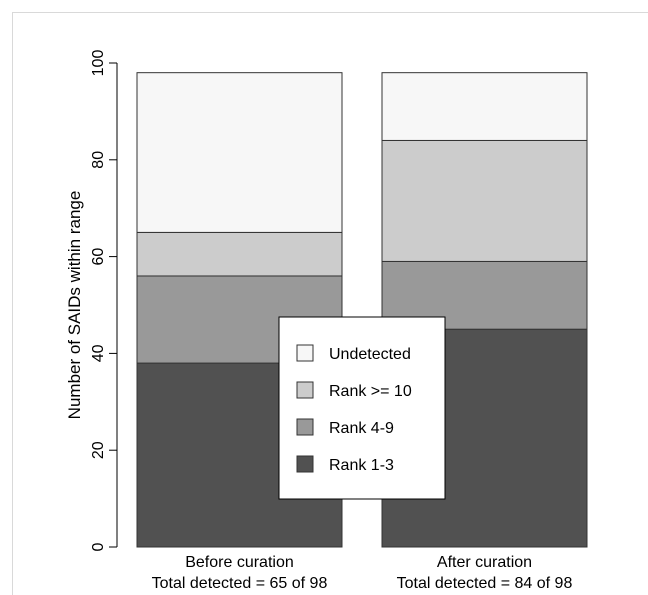 The image size is (648, 595). Describe the element at coordinates (240, 583) in the screenshot. I see `x-tick-sublabel: Total detected = 65 of 98` at that location.